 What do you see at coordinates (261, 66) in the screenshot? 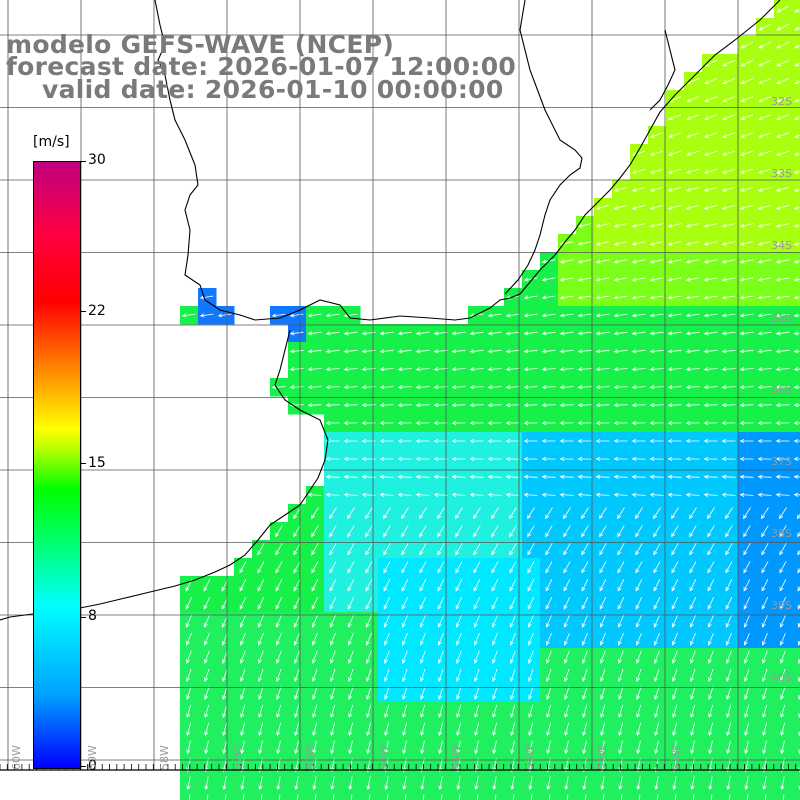
I see `forecast-date: forecast date: 2026-01-07 12:00:00` at bounding box center [261, 66].